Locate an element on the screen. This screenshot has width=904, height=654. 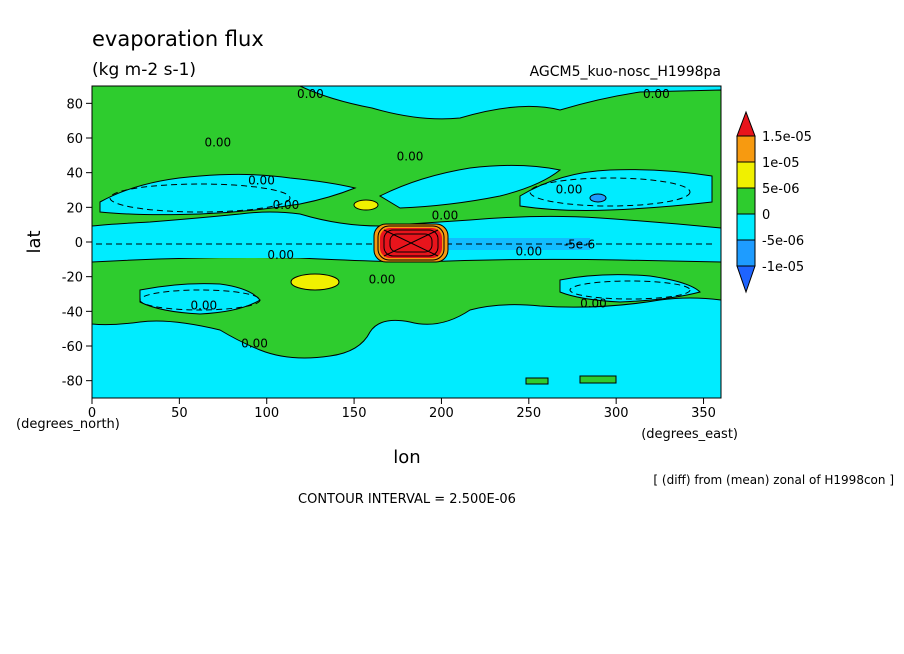
y-unit-label: (degrees_north) is located at coordinates (68, 424).